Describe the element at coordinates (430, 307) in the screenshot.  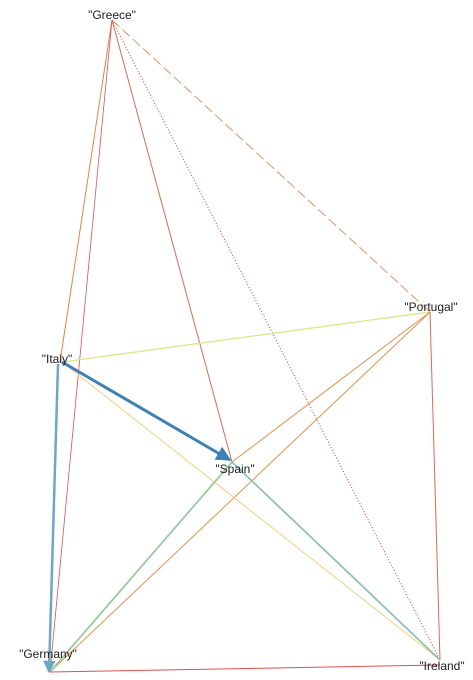
I see `node-label: "Portugal"` at that location.